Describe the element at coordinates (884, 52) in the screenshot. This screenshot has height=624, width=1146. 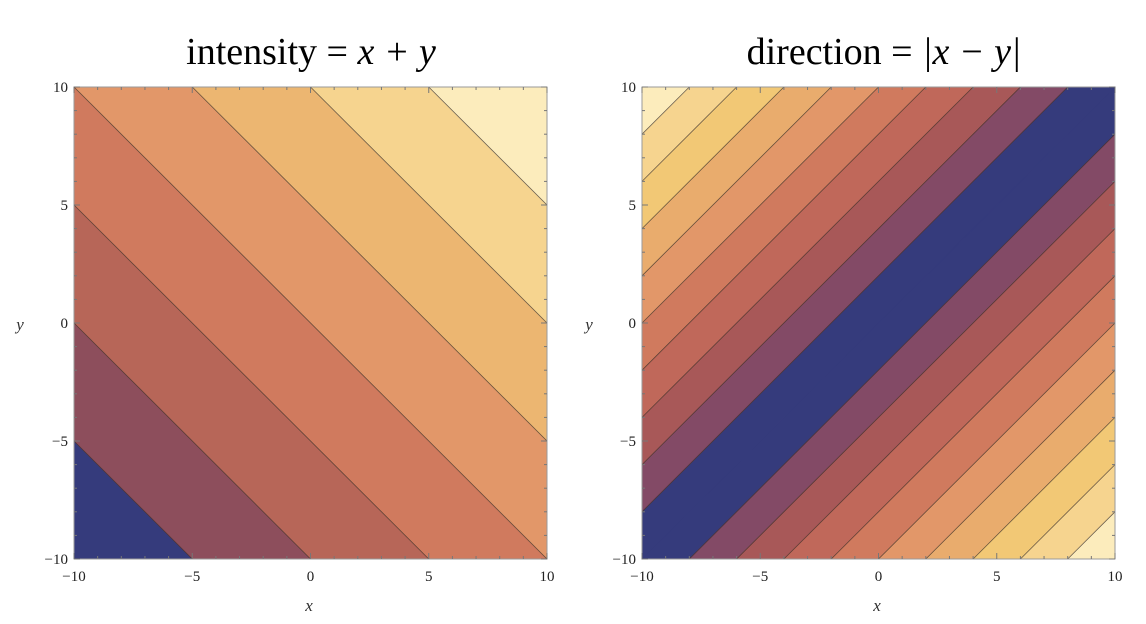
I see `chart-title-direction: direction = |x − y|` at that location.